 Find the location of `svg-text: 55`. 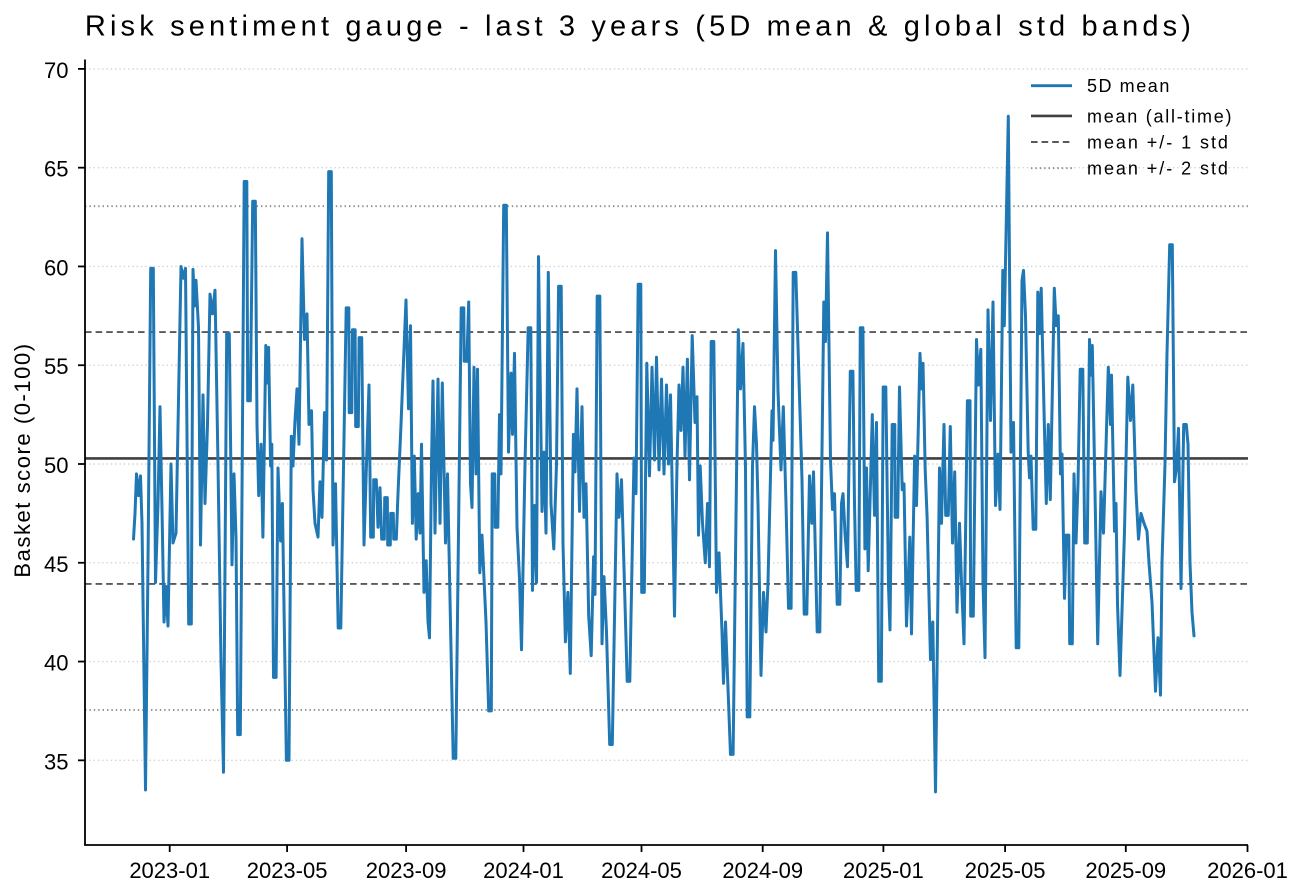

svg-text: 55 is located at coordinates (56, 366).